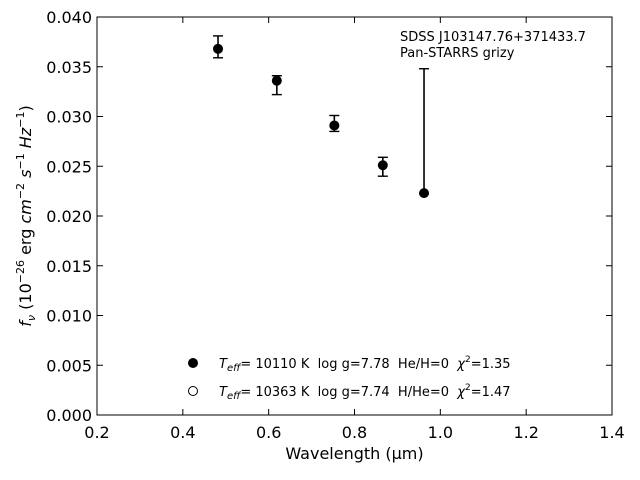  Describe the element at coordinates (365, 364) in the screenshot. I see `legend-entry-1: Teff= 10110 K log g=7.78 He/H=0 χ2=1.35` at that location.